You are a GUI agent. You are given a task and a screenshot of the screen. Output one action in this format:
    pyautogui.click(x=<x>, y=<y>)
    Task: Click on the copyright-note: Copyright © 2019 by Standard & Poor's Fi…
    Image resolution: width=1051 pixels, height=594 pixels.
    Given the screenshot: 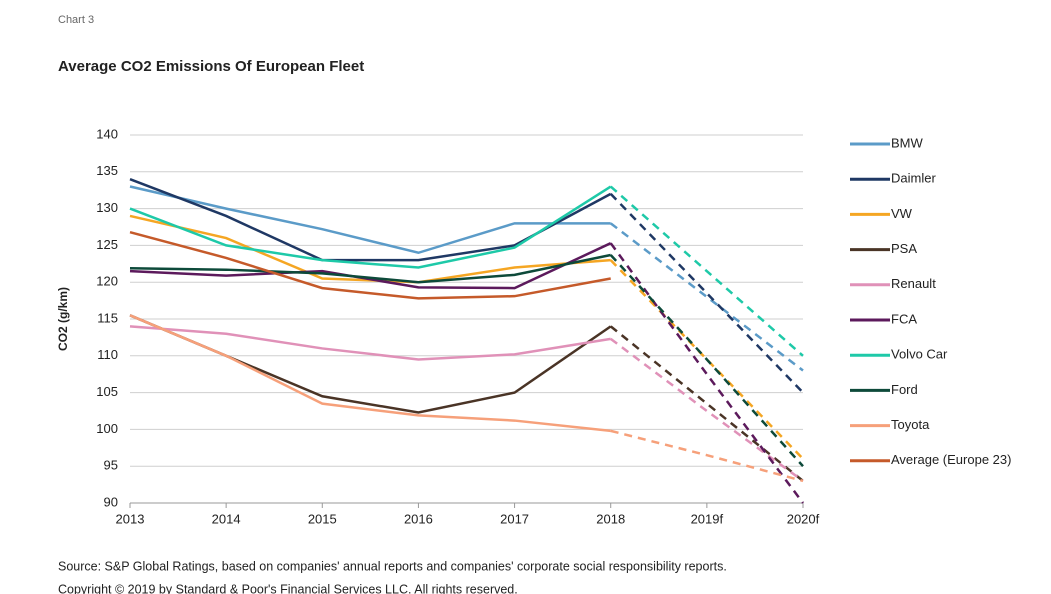 What is the action you would take?
    pyautogui.click(x=288, y=588)
    